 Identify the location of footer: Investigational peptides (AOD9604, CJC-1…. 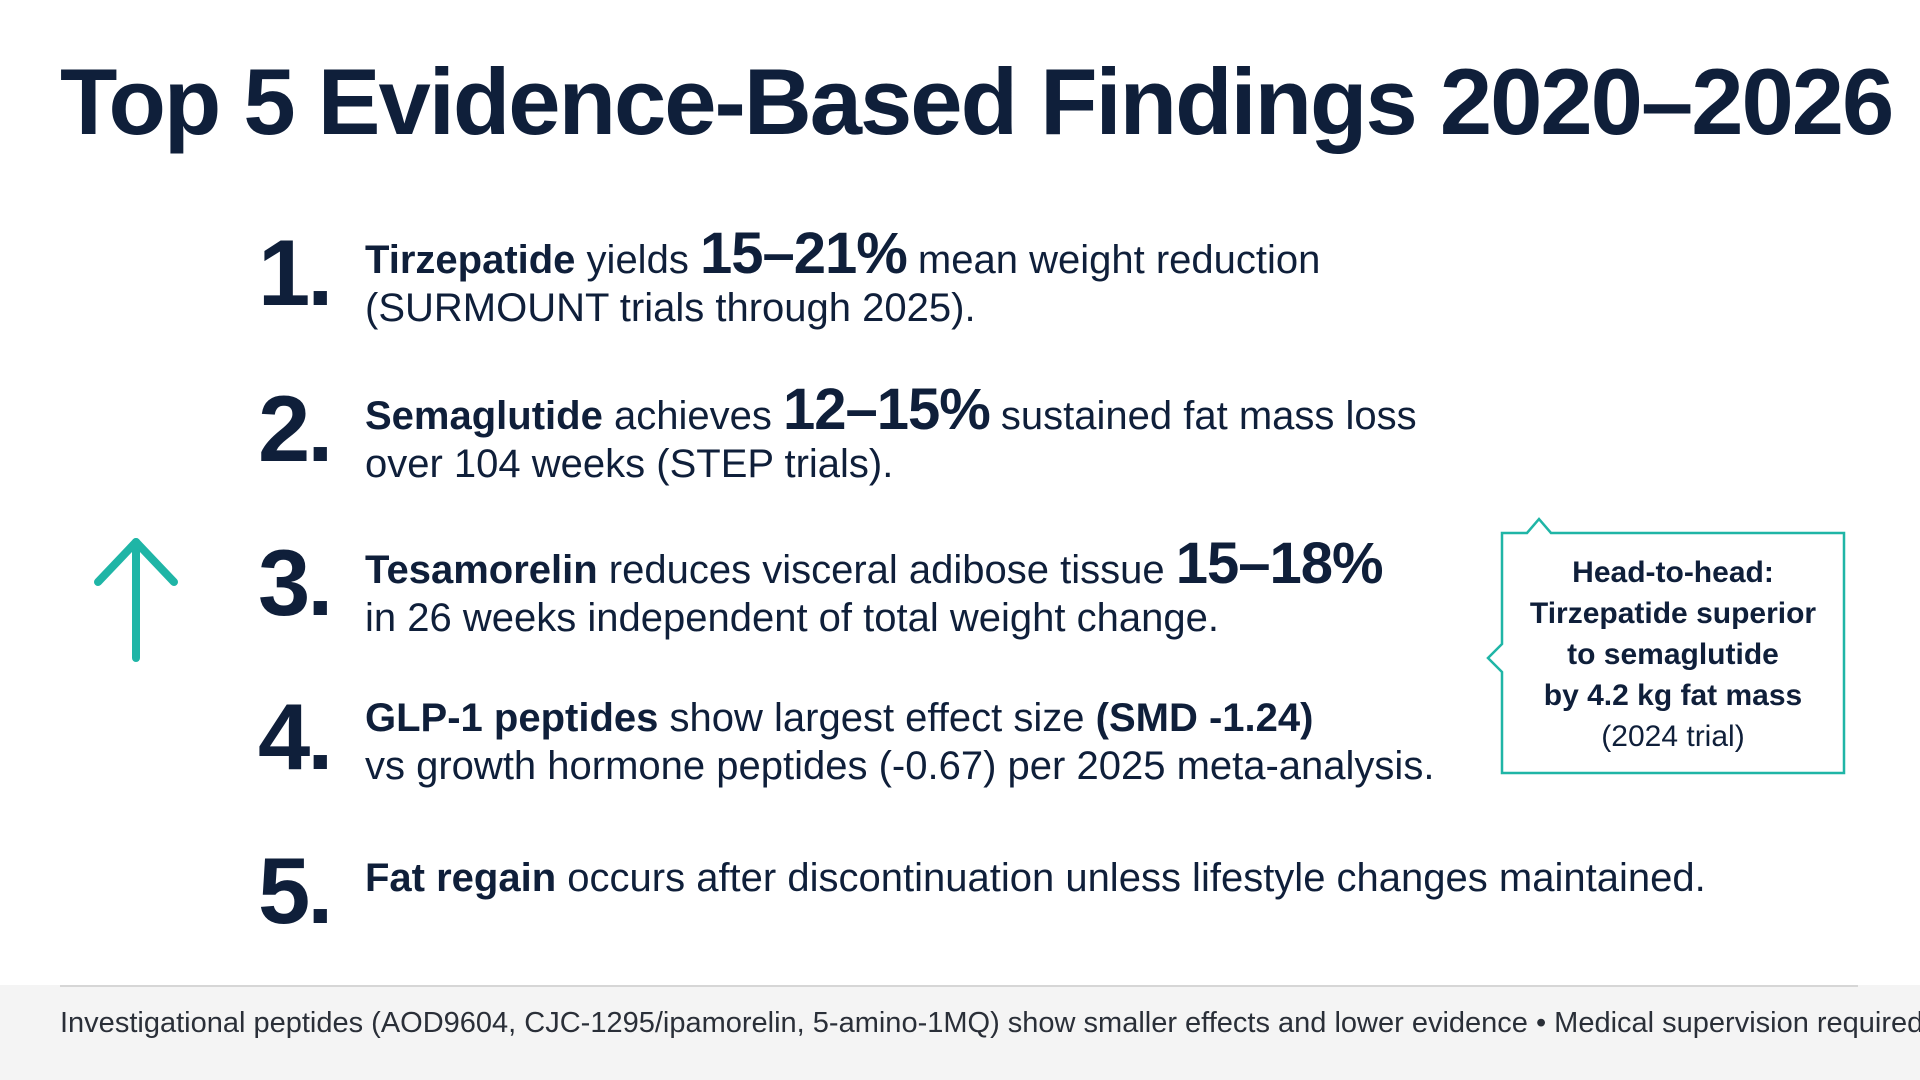
(960, 1032).